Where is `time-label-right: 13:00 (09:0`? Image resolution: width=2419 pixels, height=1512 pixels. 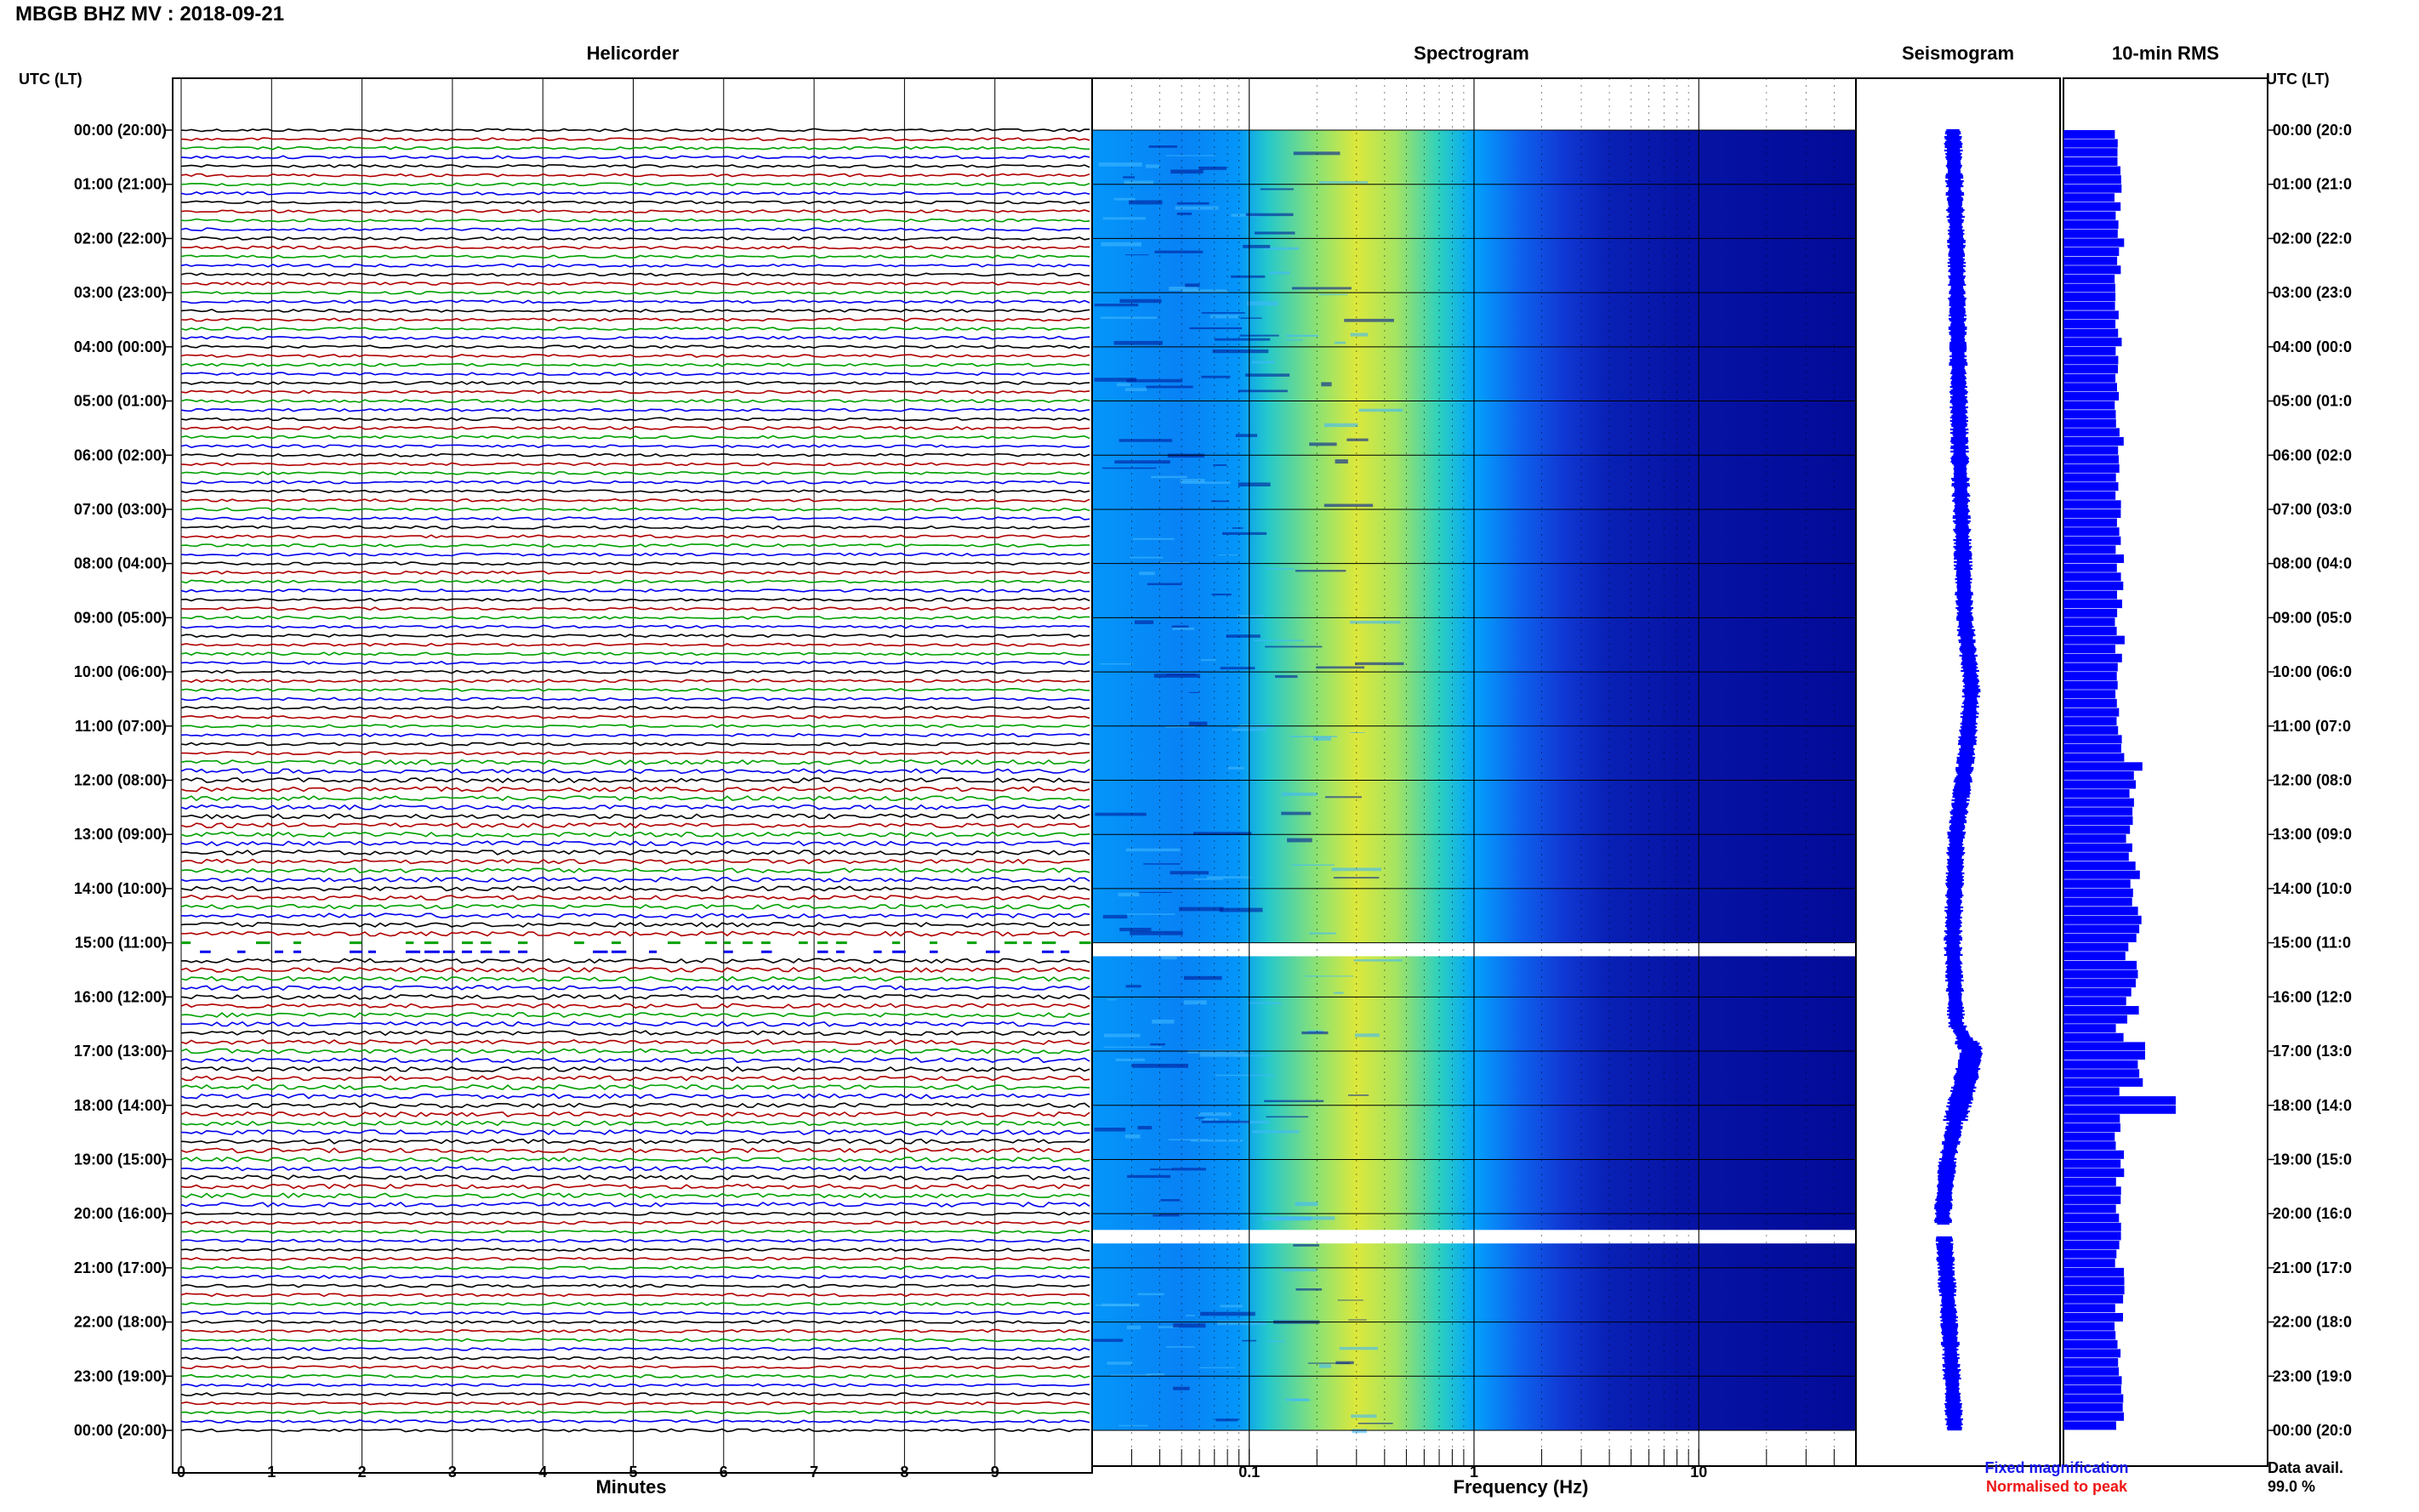
time-label-right: 13:00 (09:0 is located at coordinates (2312, 834).